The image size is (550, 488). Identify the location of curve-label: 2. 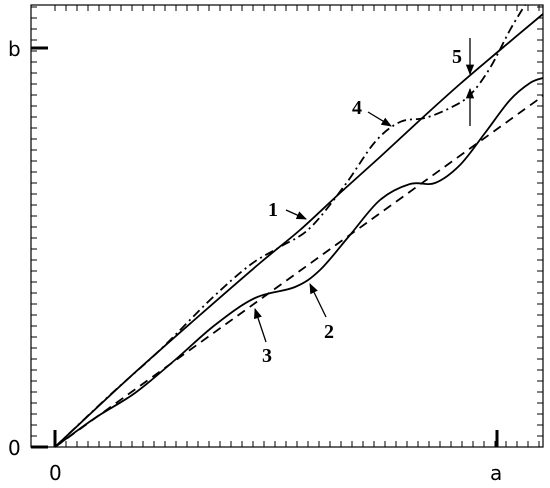
(329, 332).